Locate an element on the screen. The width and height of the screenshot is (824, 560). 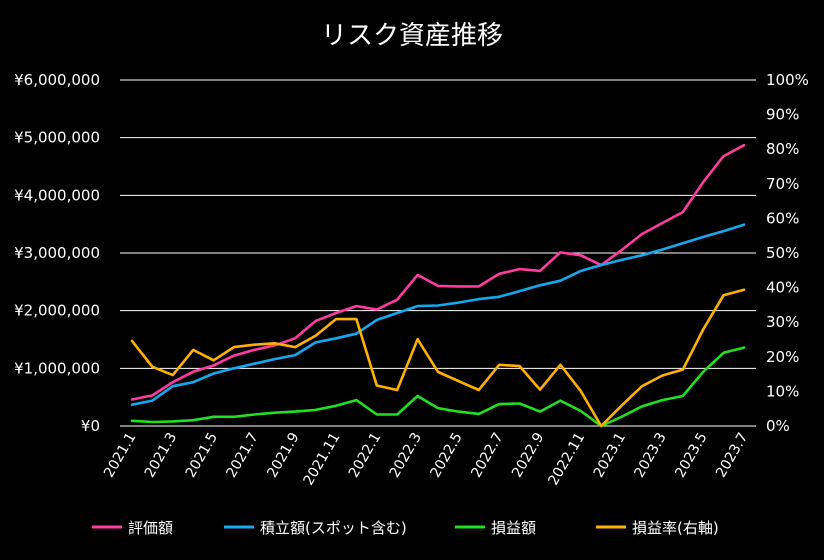
x-tick-label: 2023.3 is located at coordinates (651, 455).